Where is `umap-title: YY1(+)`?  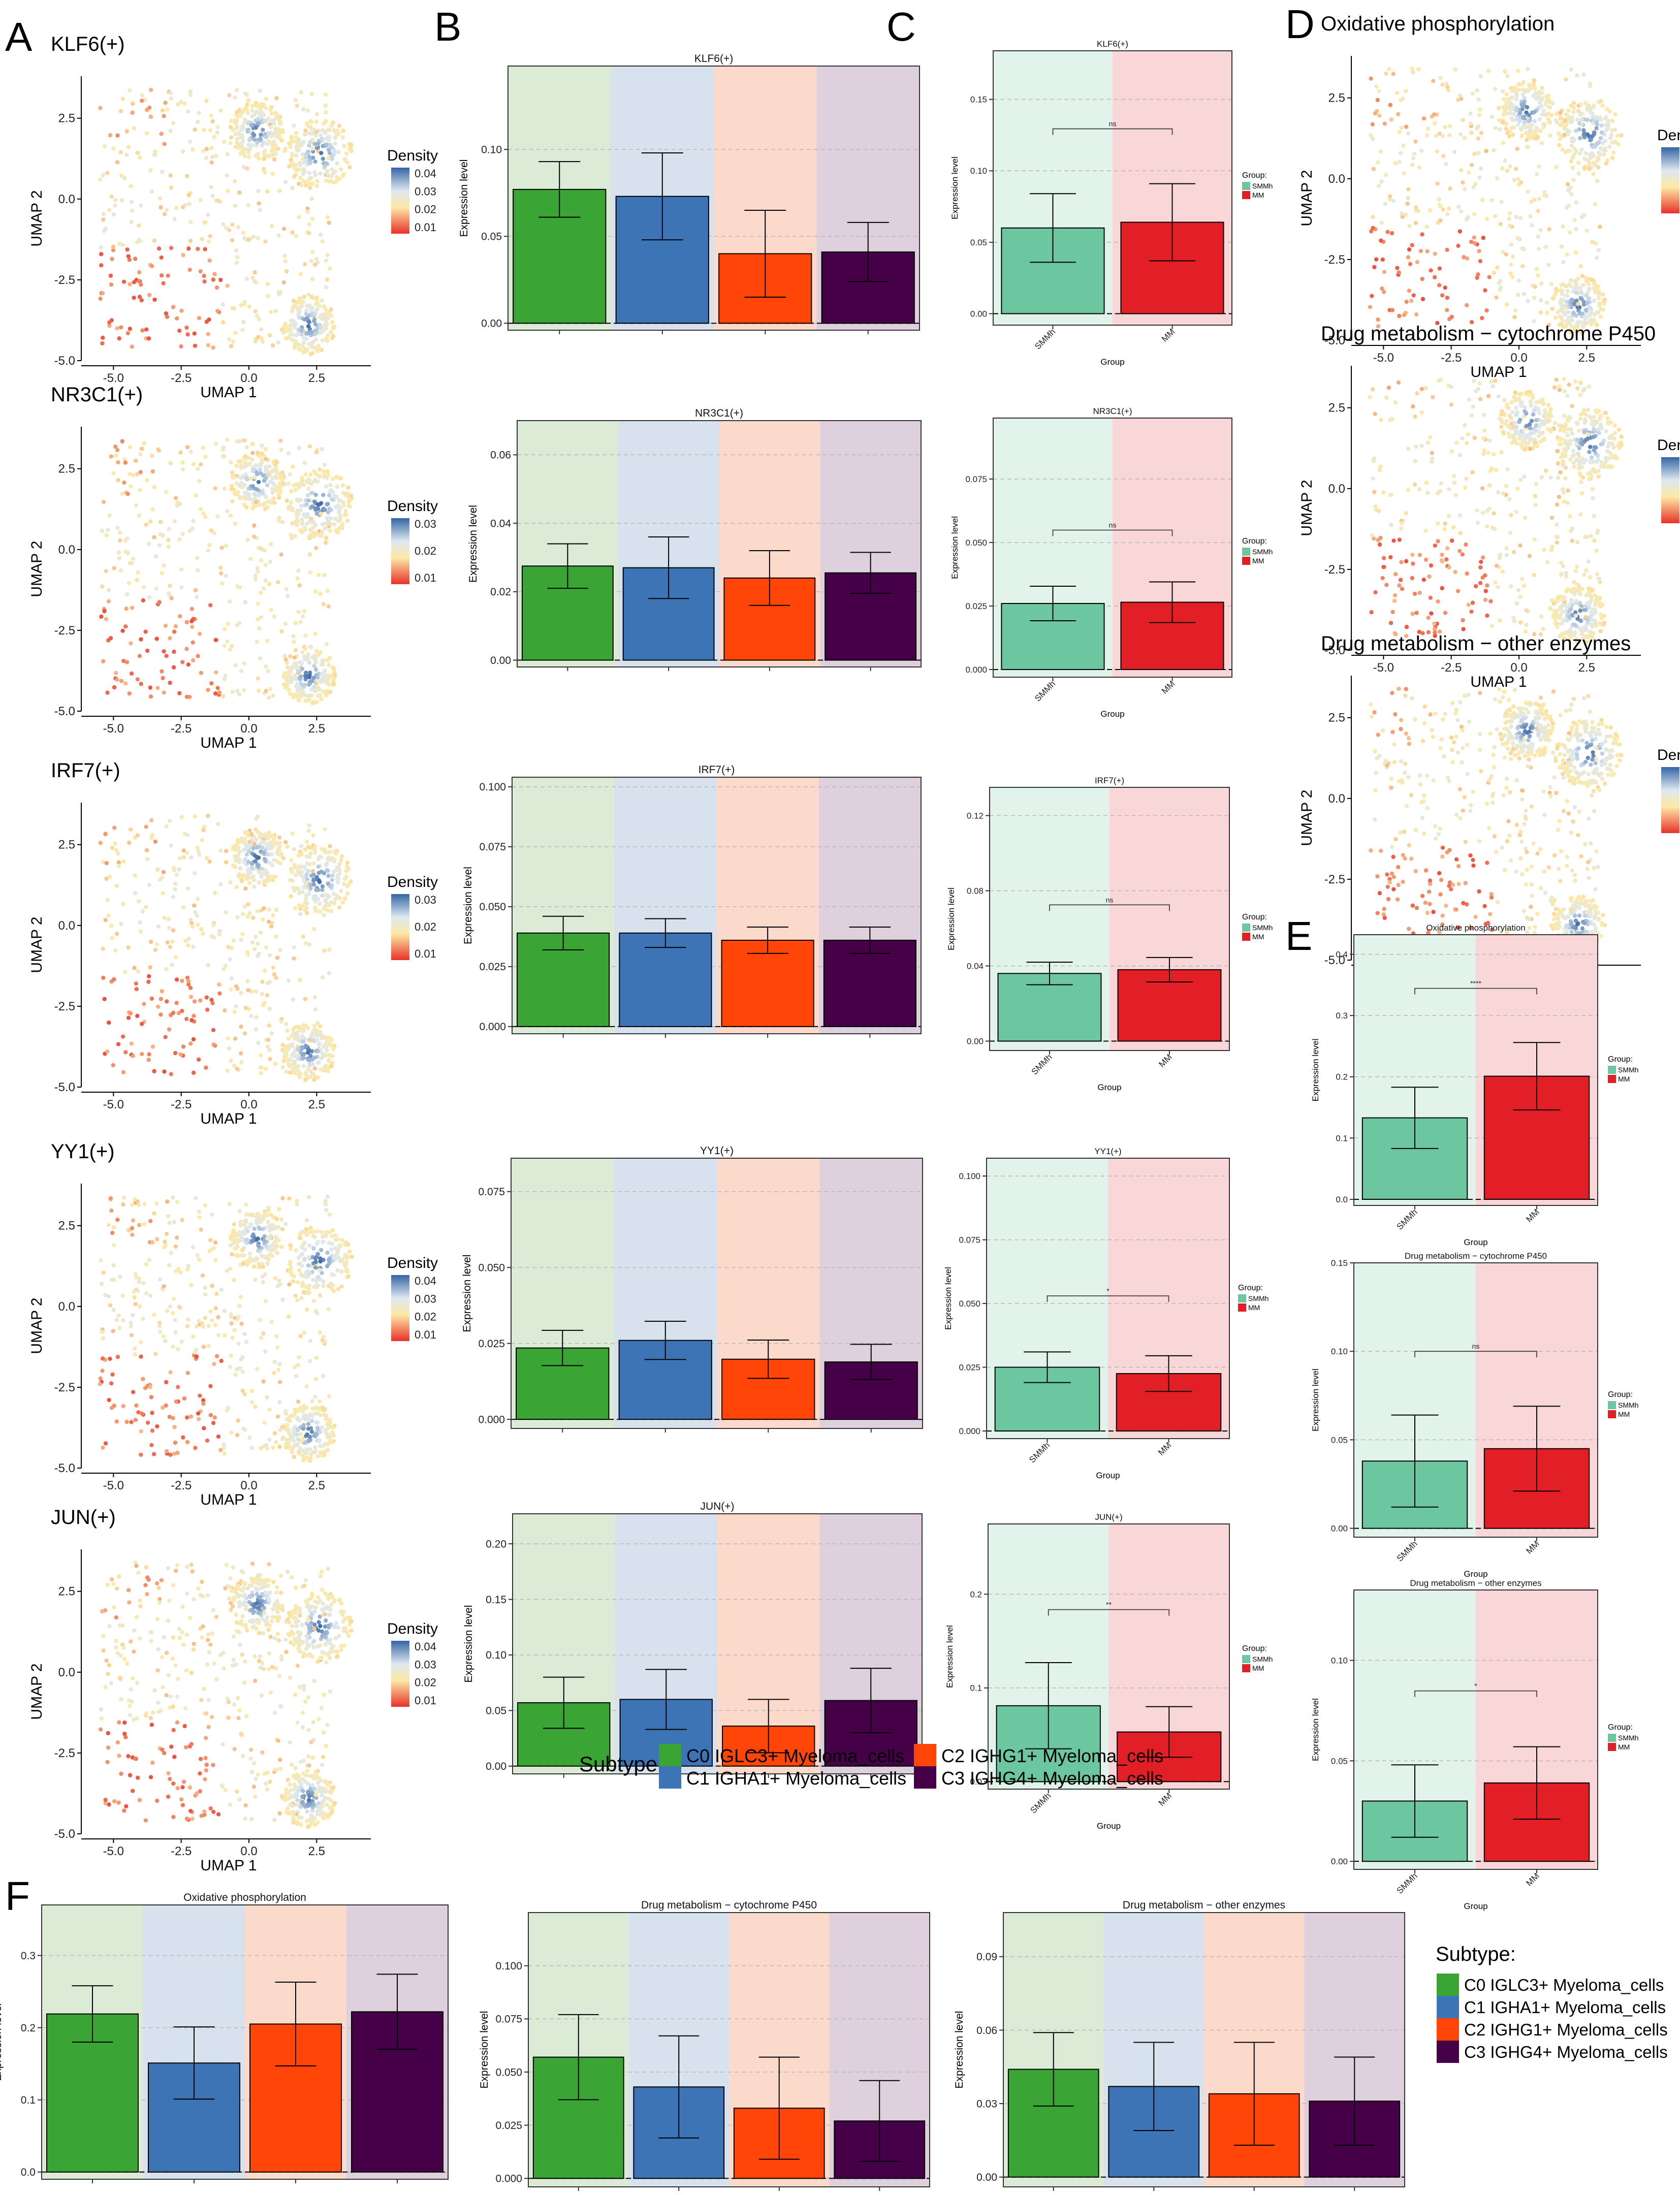 umap-title: YY1(+) is located at coordinates (83, 1151).